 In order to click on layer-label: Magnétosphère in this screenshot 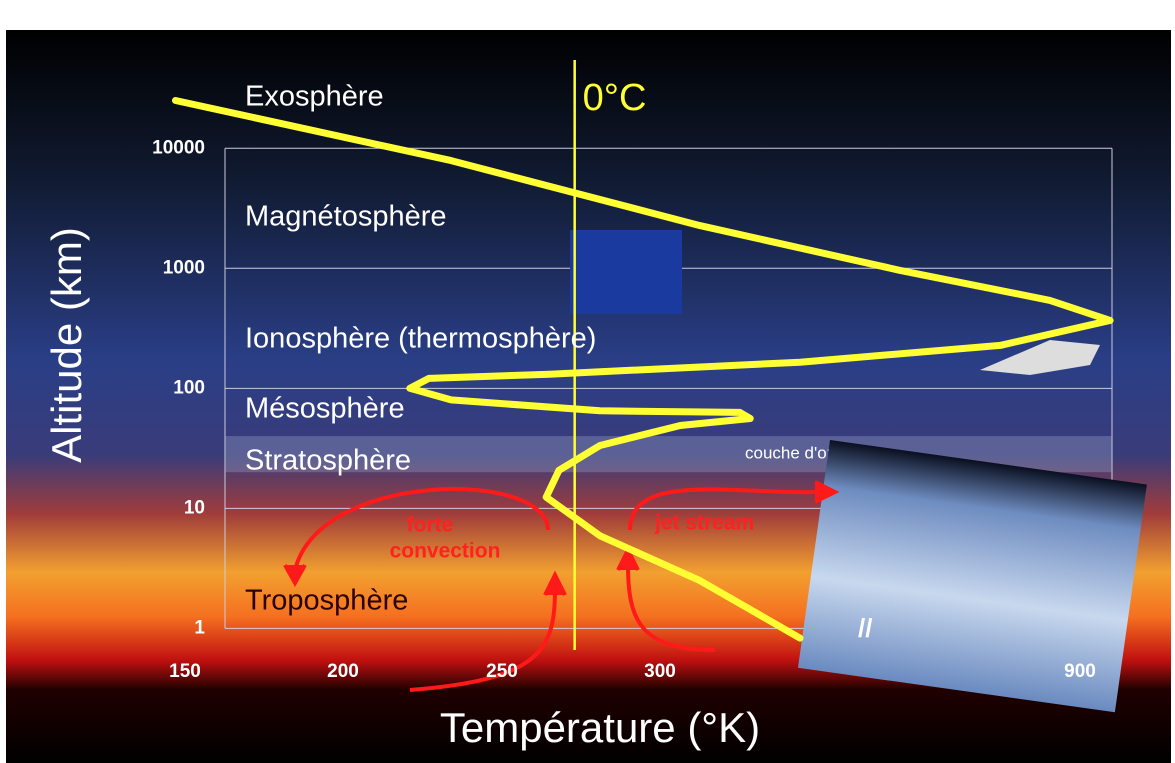, I will do `click(346, 217)`.